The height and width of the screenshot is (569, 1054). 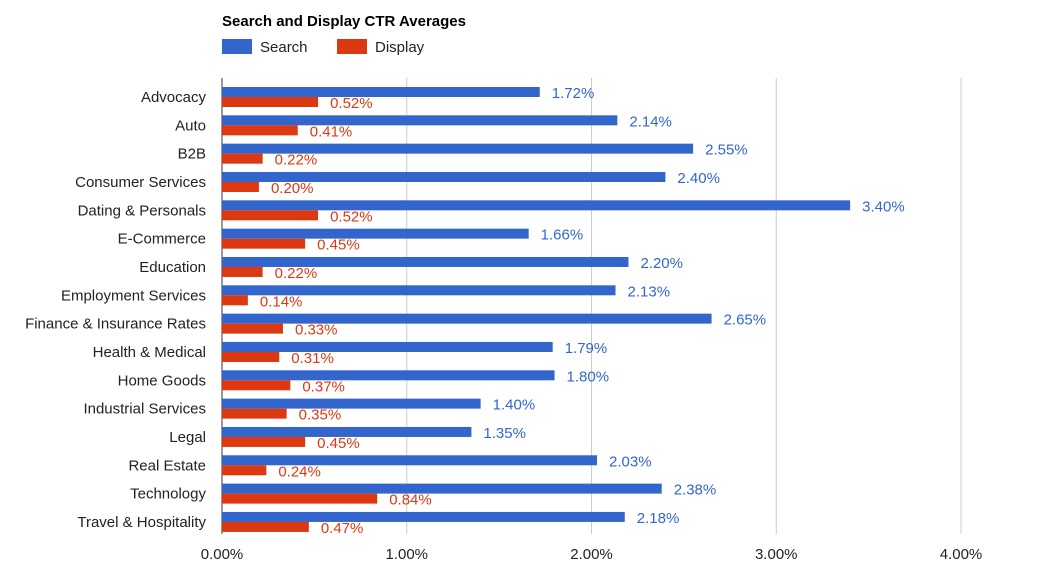 I want to click on data-label-search: 1.35%, so click(x=504, y=433).